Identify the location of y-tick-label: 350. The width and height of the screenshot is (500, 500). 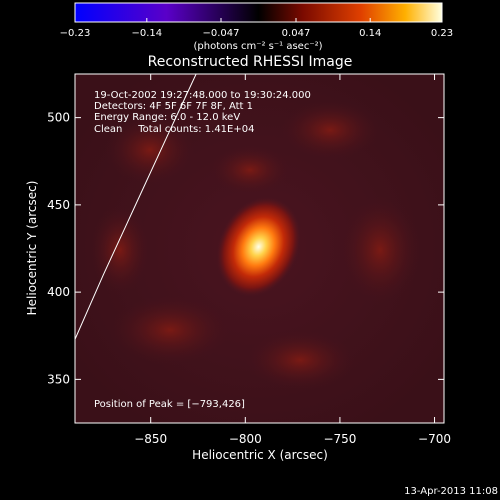
(58, 379).